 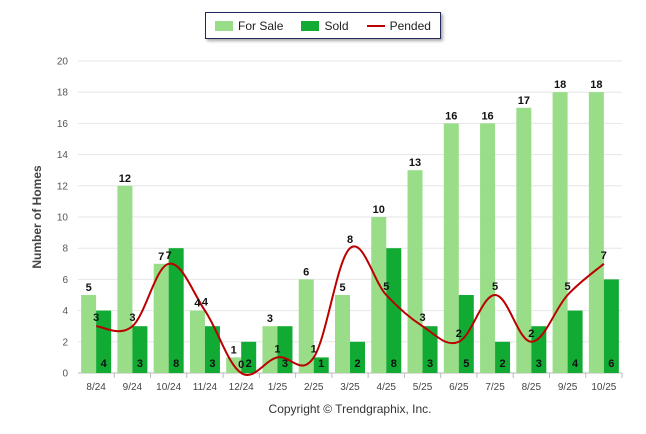 What do you see at coordinates (96, 387) in the screenshot?
I see `x-tick-label: 8/24` at bounding box center [96, 387].